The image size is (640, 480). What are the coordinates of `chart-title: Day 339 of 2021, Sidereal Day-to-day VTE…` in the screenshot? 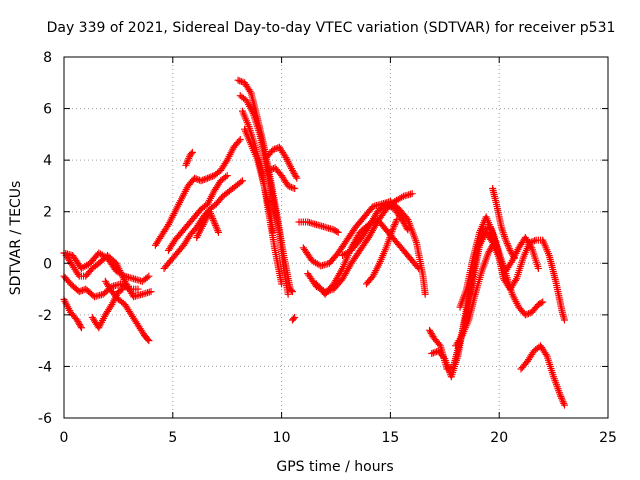 It's located at (331, 28).